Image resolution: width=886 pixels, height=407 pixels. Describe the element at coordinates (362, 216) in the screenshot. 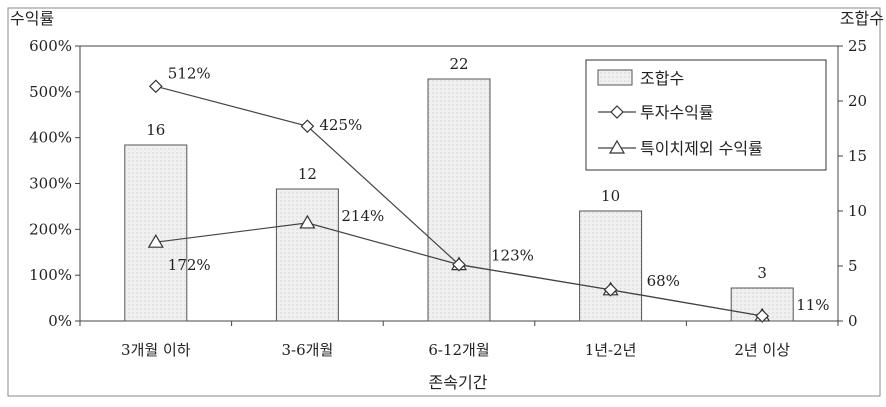

I see `excluded-returns-data-label: 214%` at that location.